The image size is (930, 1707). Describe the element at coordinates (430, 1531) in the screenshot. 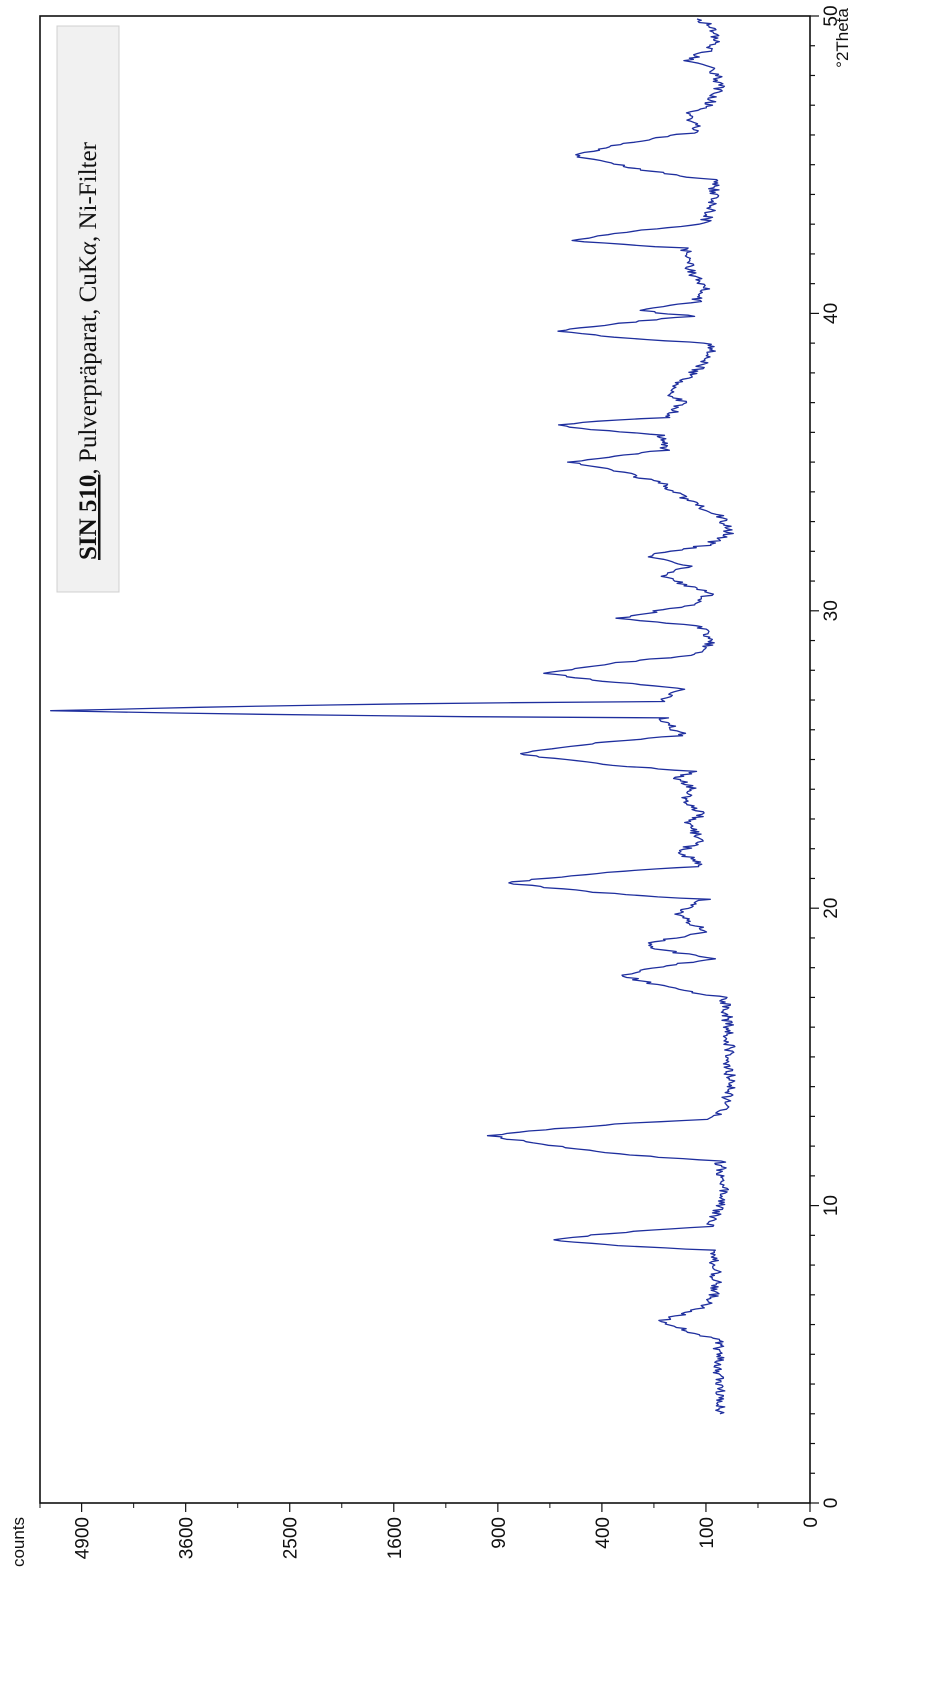

I see `counts-axis: 0 100 400 900 1600 2500 3600 4900` at that location.